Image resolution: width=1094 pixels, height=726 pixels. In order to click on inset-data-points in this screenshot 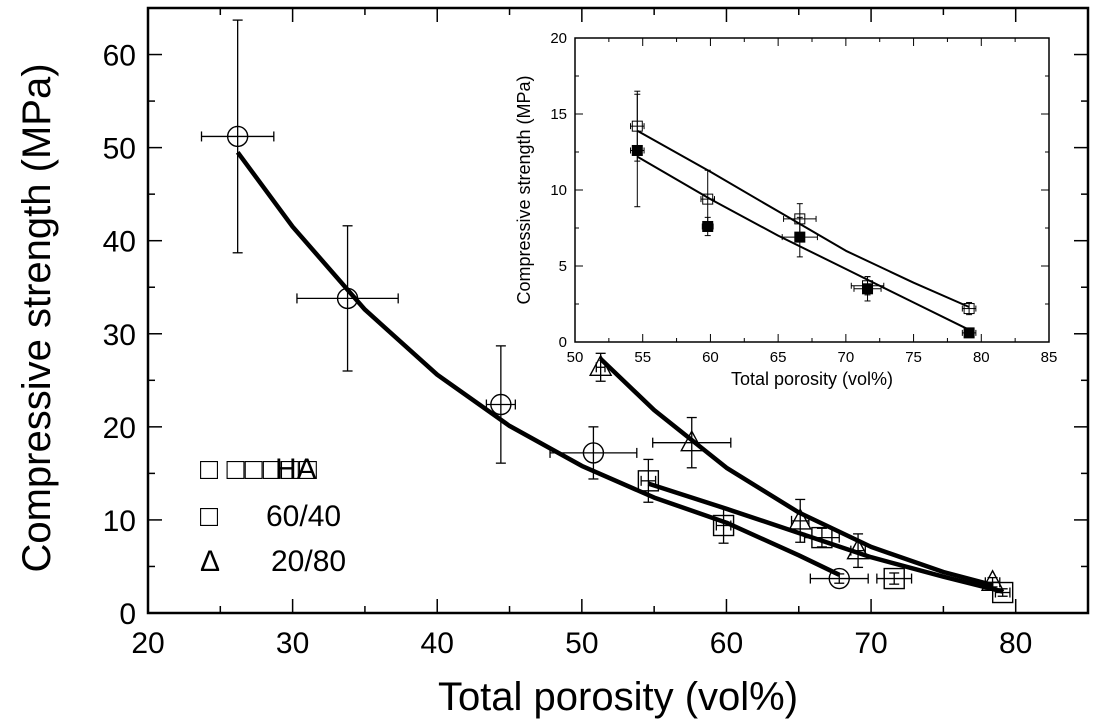, I will do `click(803, 214)`.